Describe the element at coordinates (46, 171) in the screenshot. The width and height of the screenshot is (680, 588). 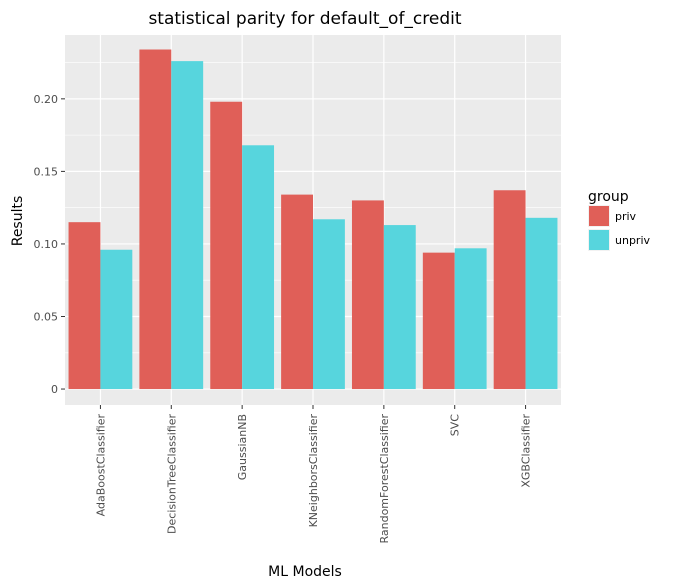
I see `y-tick-label: 0.15` at that location.